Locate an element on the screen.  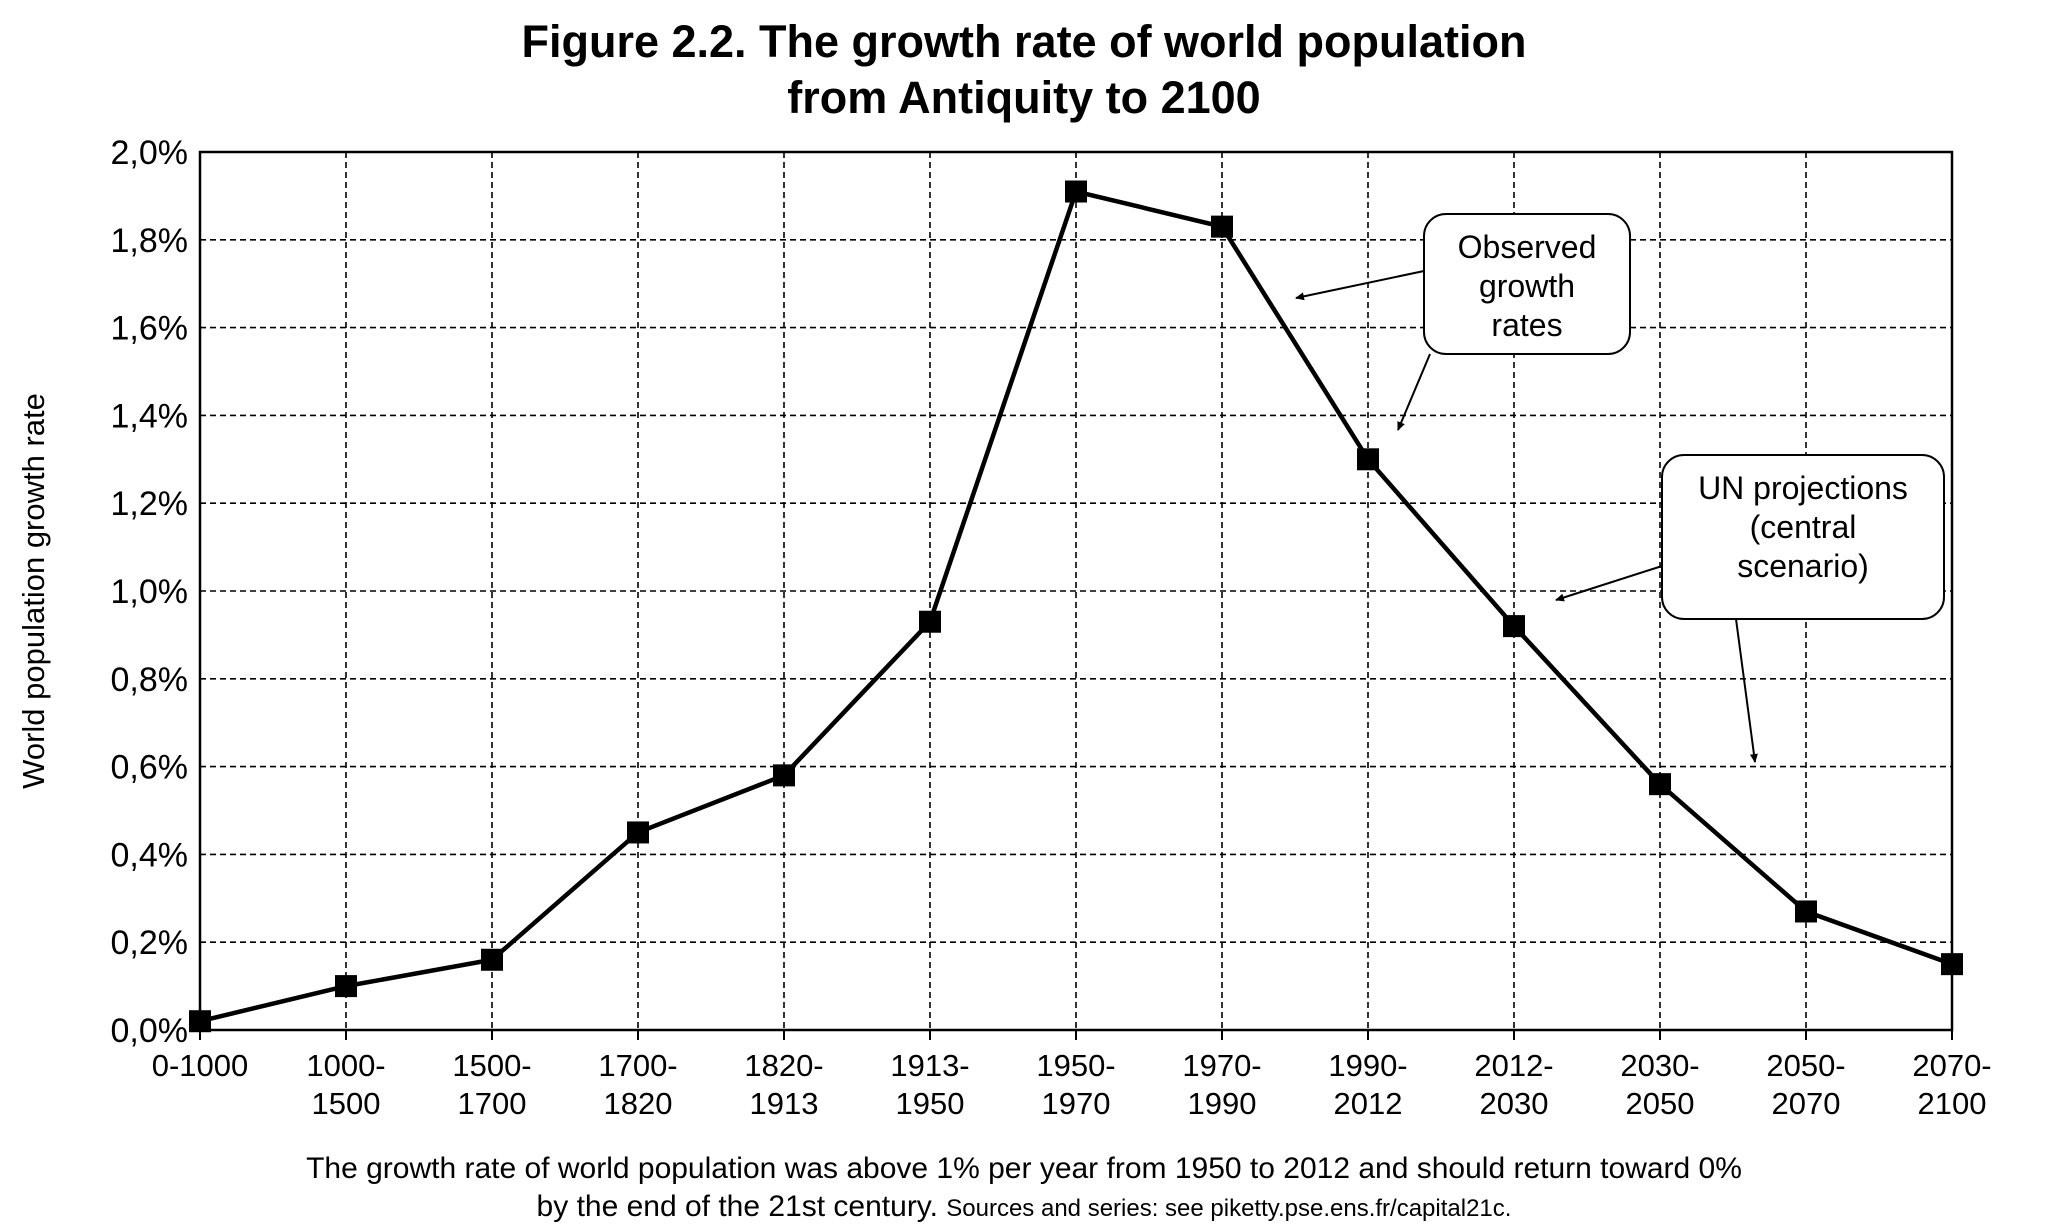
y-tick-label: 0,4% is located at coordinates (150, 855).